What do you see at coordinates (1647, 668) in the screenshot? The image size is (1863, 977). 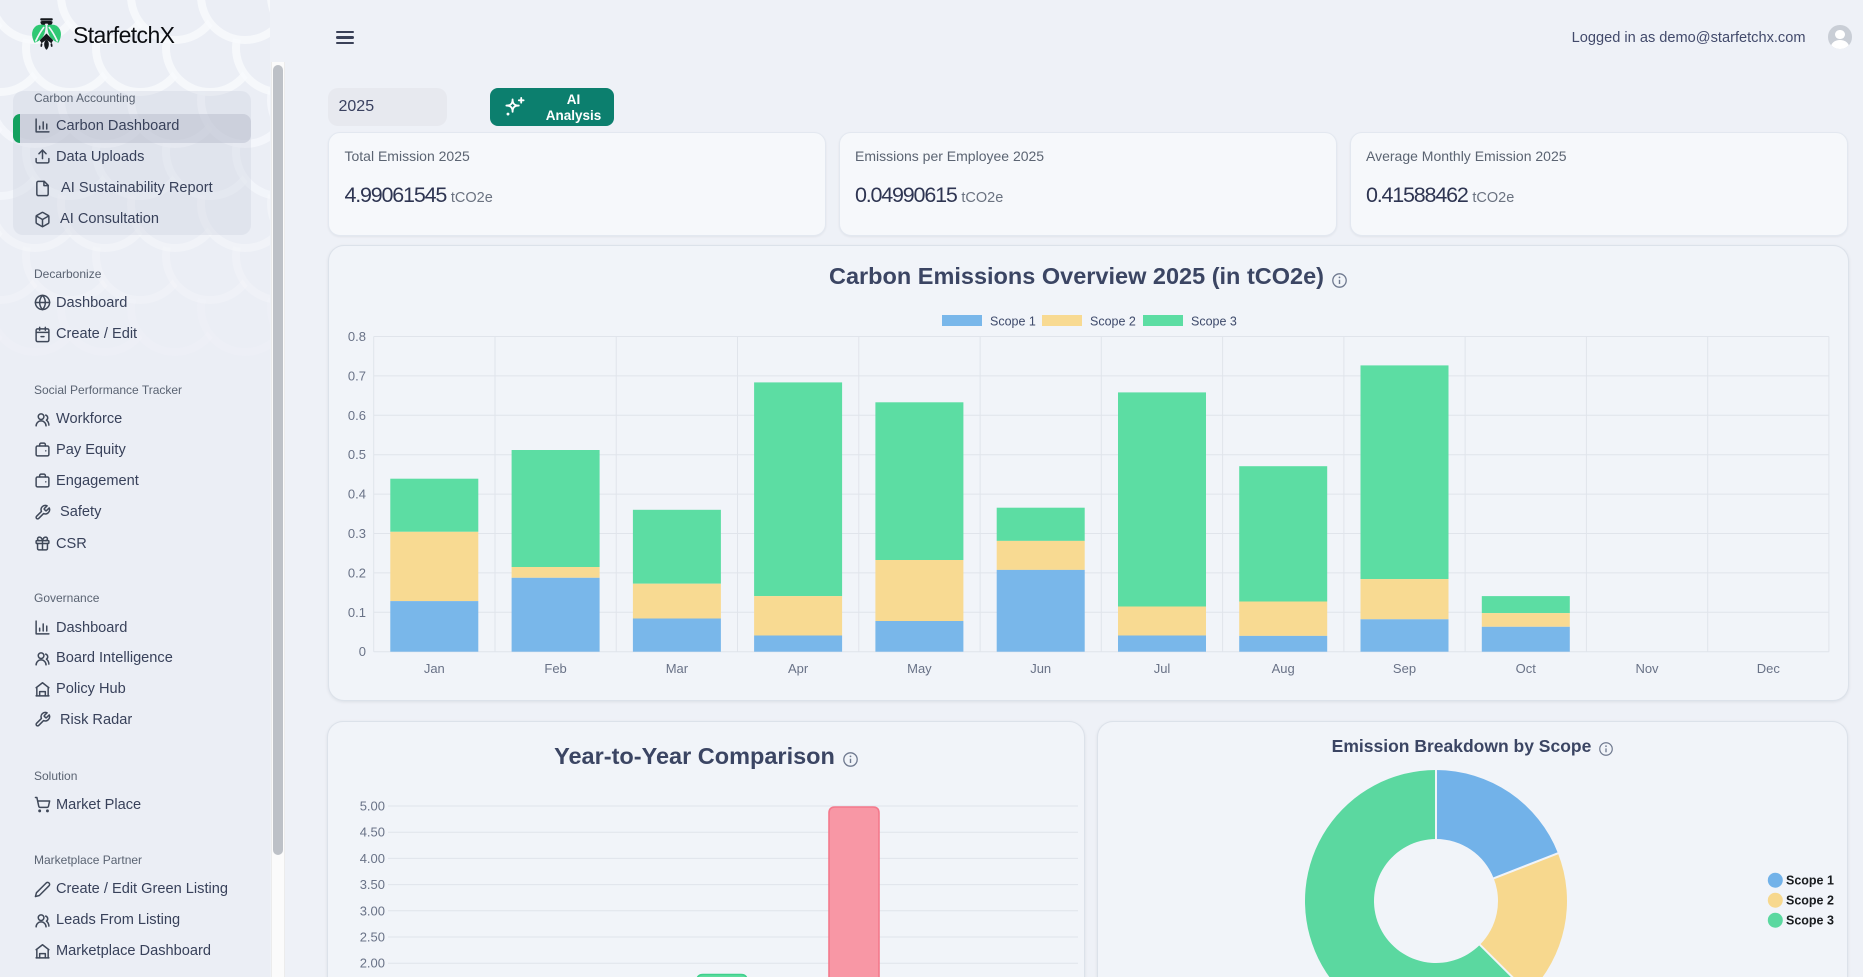 I see `svg-text: Nov` at bounding box center [1647, 668].